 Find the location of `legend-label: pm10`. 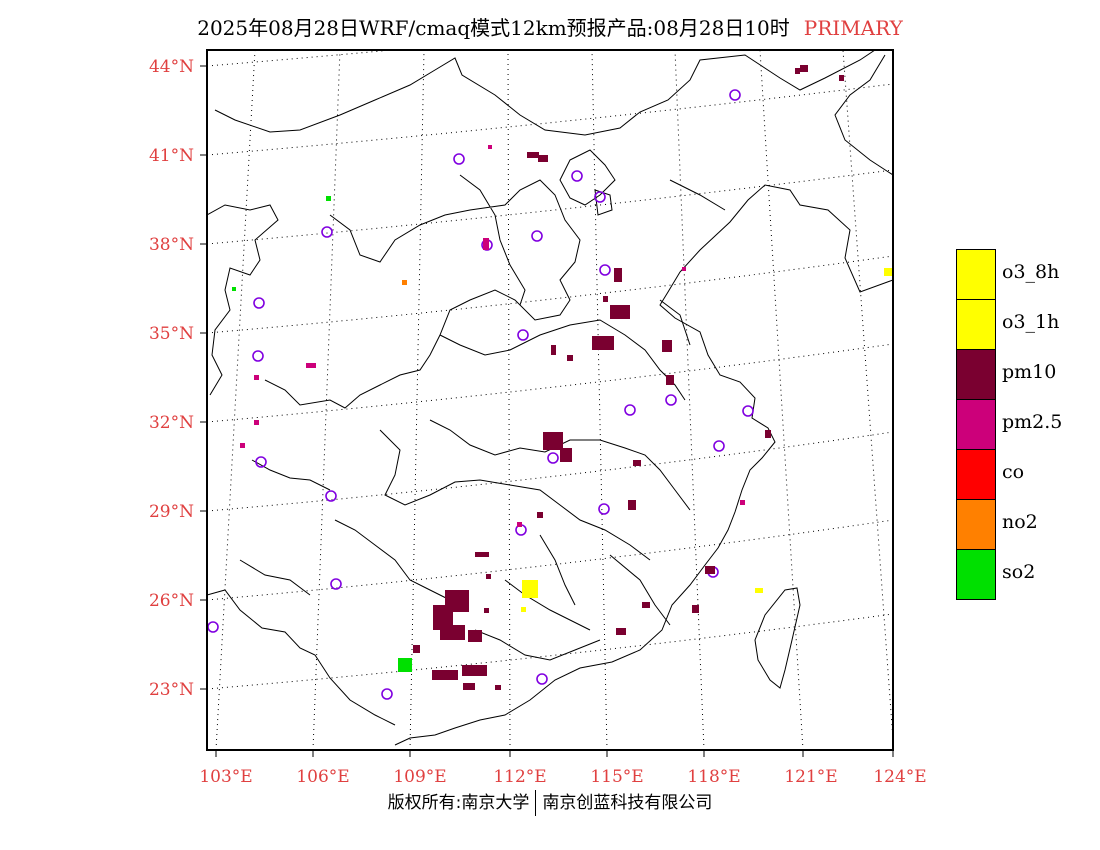

legend-label: pm10 is located at coordinates (1029, 372).